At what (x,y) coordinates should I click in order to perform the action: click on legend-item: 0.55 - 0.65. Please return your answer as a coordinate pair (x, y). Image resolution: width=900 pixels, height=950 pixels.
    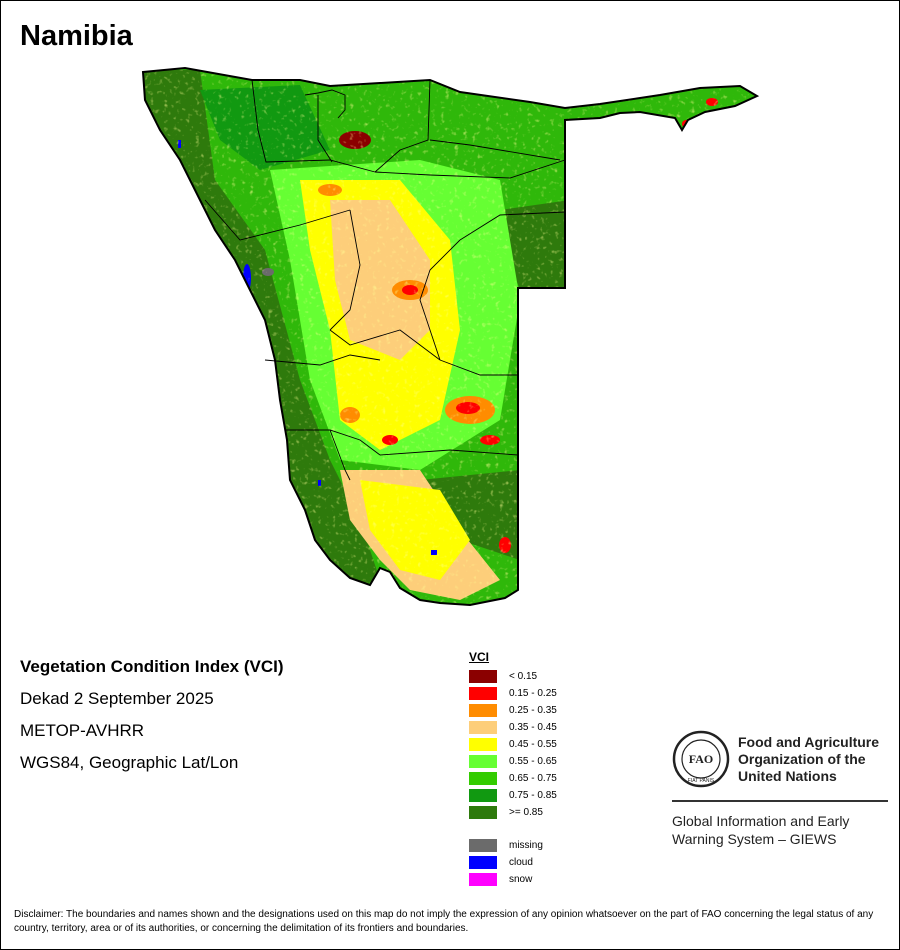
    Looking at the image, I should click on (513, 761).